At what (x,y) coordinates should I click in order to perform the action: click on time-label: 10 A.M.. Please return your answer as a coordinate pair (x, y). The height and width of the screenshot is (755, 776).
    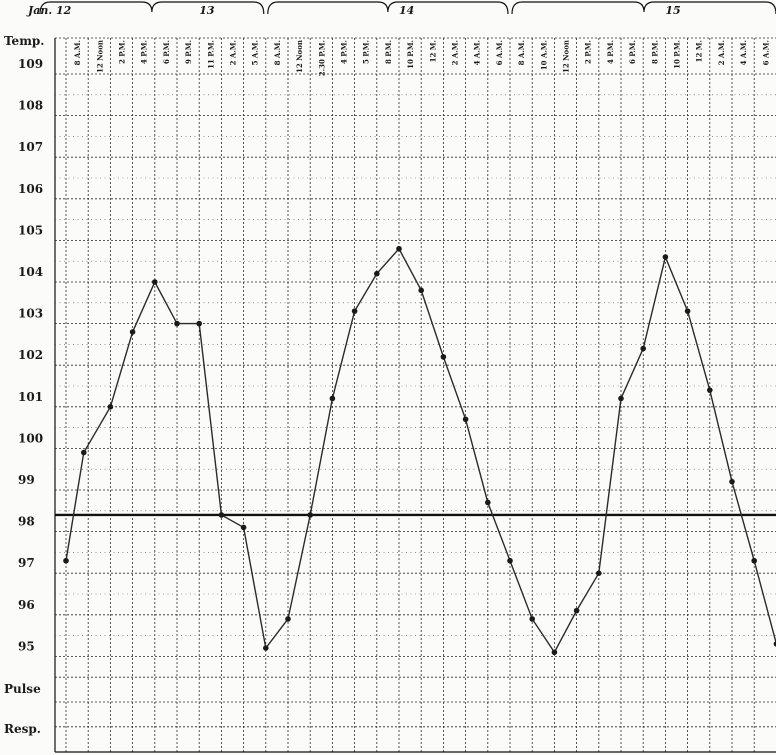
    Looking at the image, I should click on (543, 55).